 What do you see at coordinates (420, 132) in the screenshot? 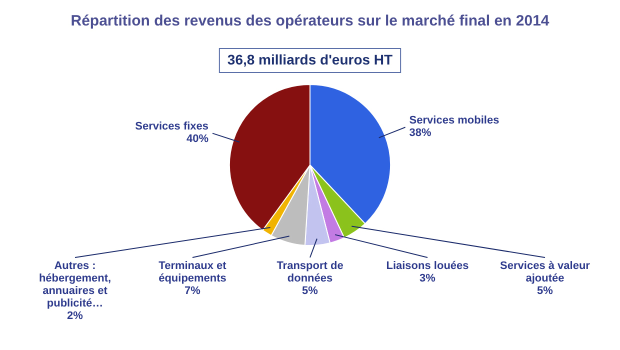
I see `data-label: 38%` at bounding box center [420, 132].